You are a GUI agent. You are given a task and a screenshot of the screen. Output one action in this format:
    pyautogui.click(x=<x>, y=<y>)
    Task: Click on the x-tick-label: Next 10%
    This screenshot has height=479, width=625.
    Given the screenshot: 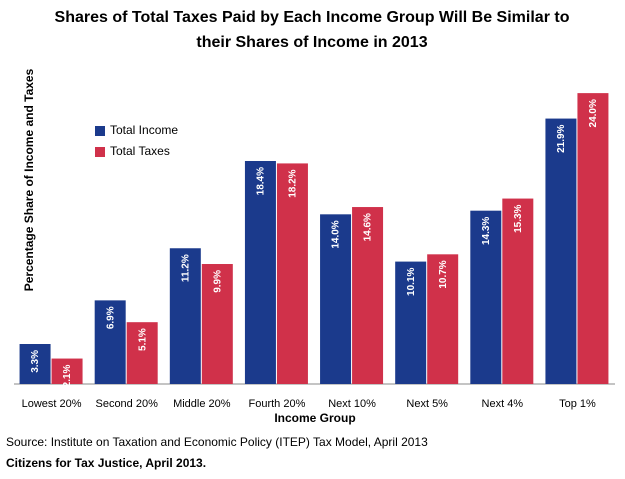 What is the action you would take?
    pyautogui.click(x=352, y=404)
    